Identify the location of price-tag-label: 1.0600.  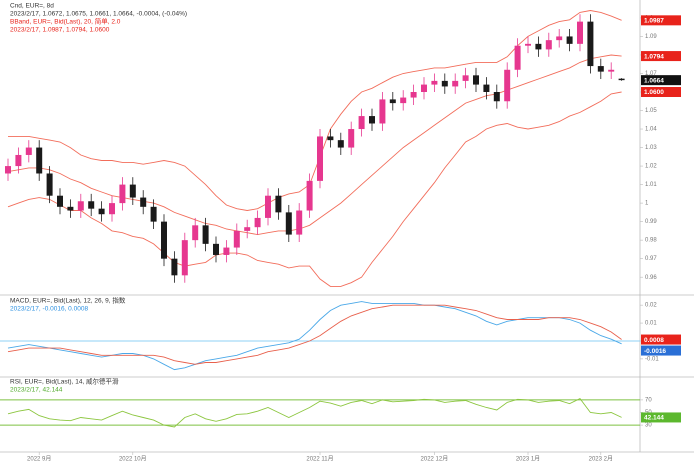
(654, 92).